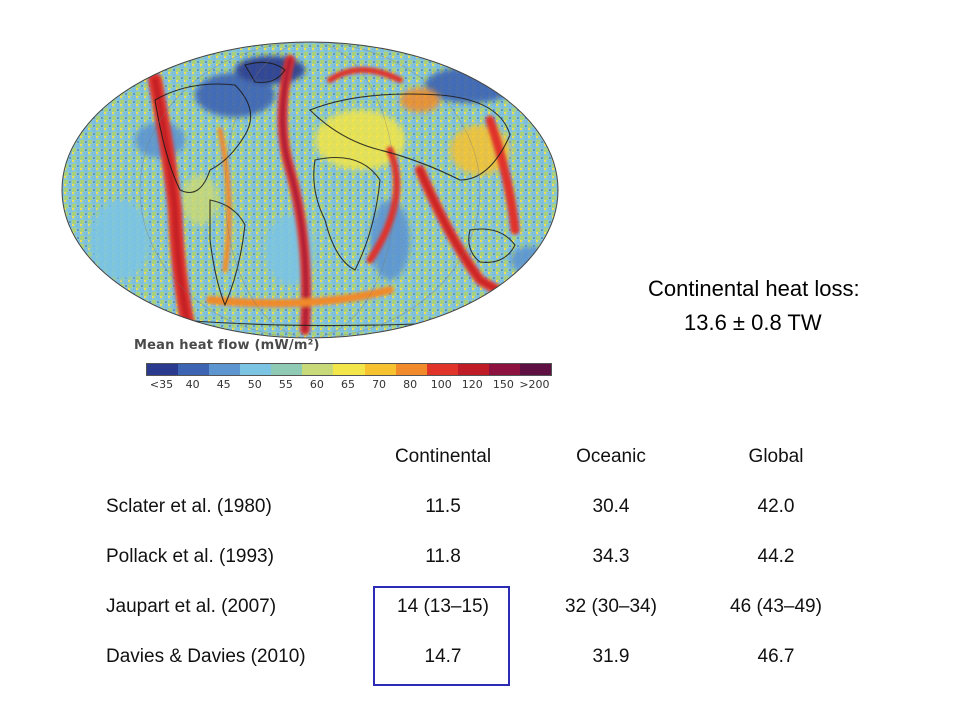 The image size is (960, 720). I want to click on row-oceanic: 32 (30–34), so click(611, 606).